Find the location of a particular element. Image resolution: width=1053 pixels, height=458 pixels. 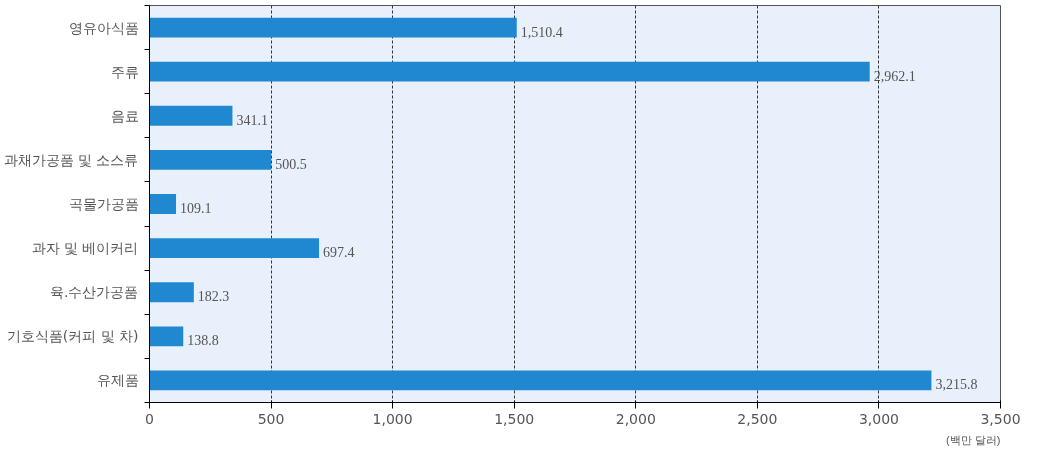

data-label: 697.4 is located at coordinates (339, 253).